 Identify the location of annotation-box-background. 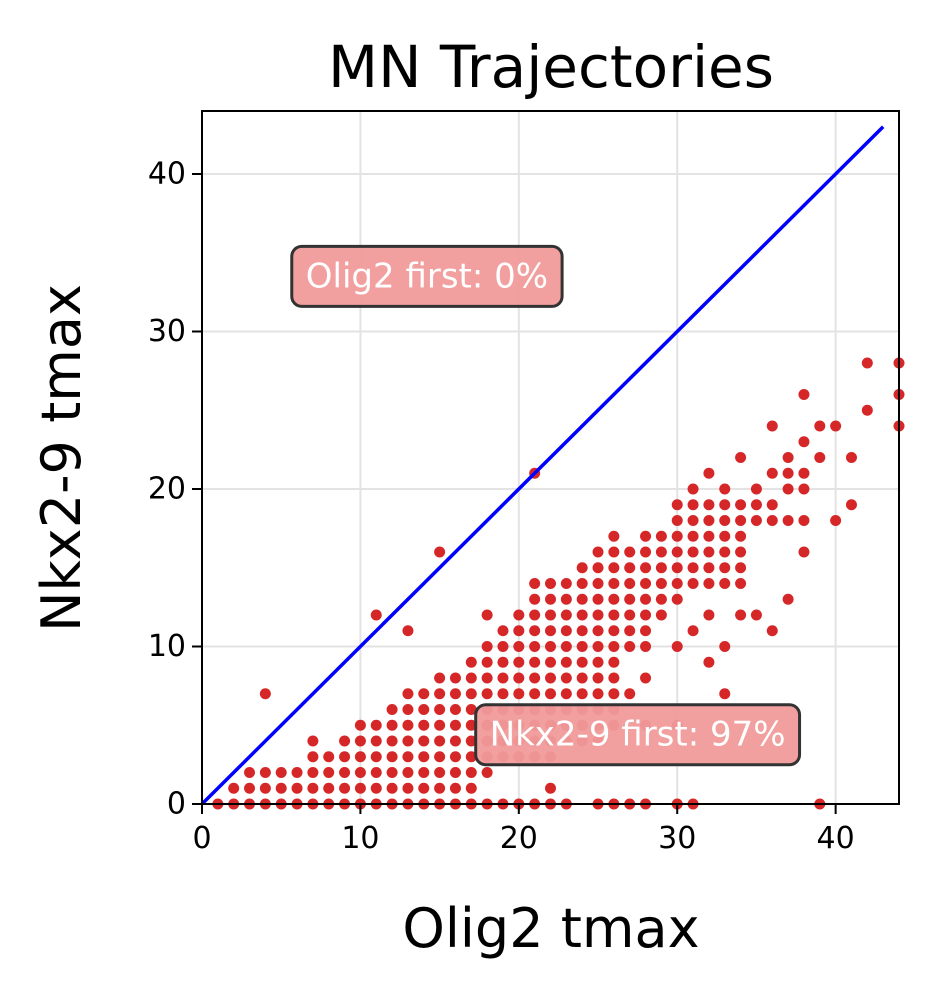
(638, 735).